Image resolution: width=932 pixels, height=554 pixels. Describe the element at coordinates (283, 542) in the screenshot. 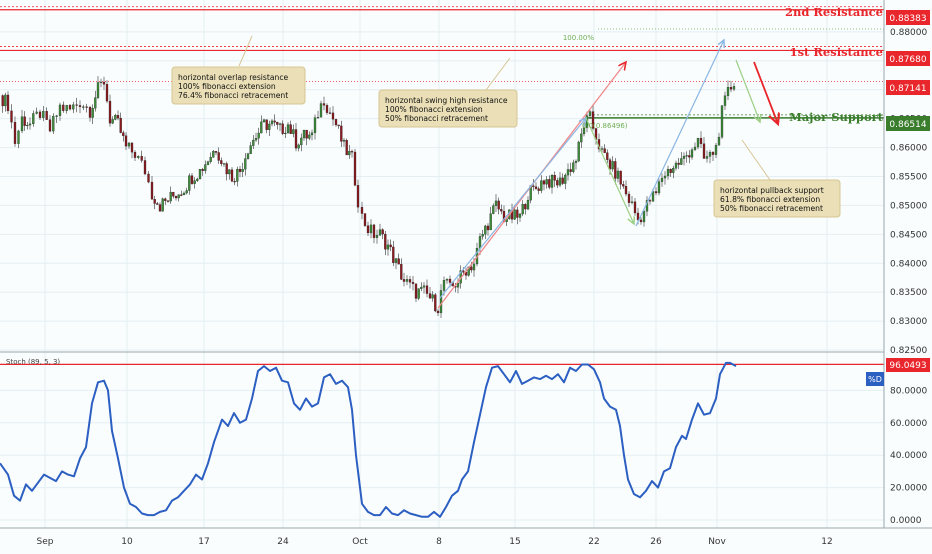

I see `date-tick-label: 24` at that location.